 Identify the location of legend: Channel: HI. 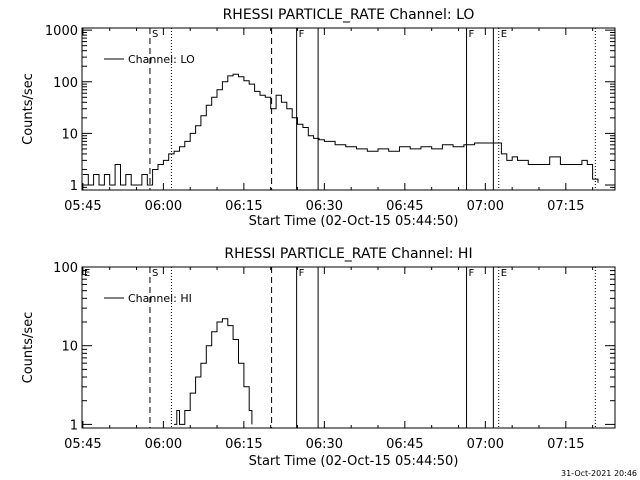
(148, 298).